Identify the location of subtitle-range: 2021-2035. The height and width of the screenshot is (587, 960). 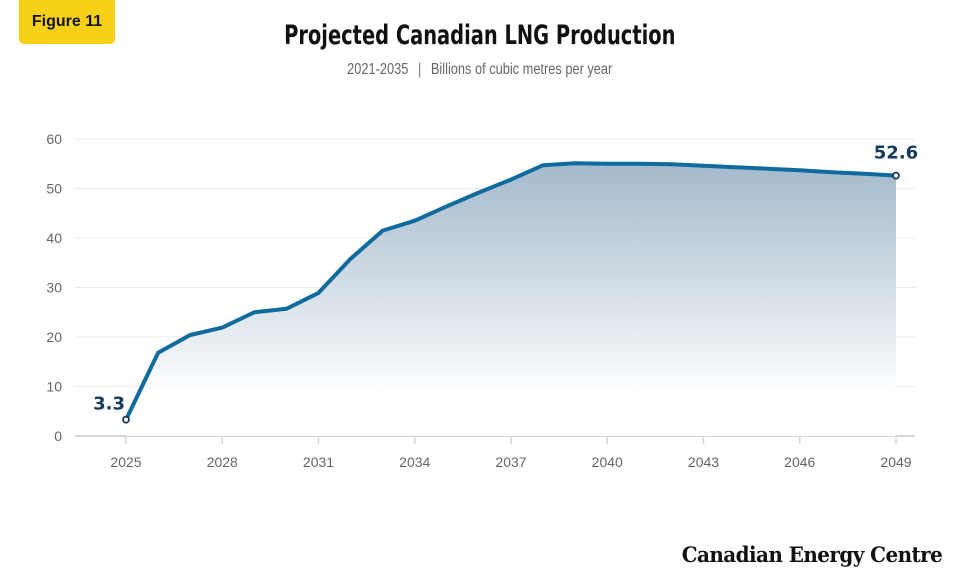
(378, 69).